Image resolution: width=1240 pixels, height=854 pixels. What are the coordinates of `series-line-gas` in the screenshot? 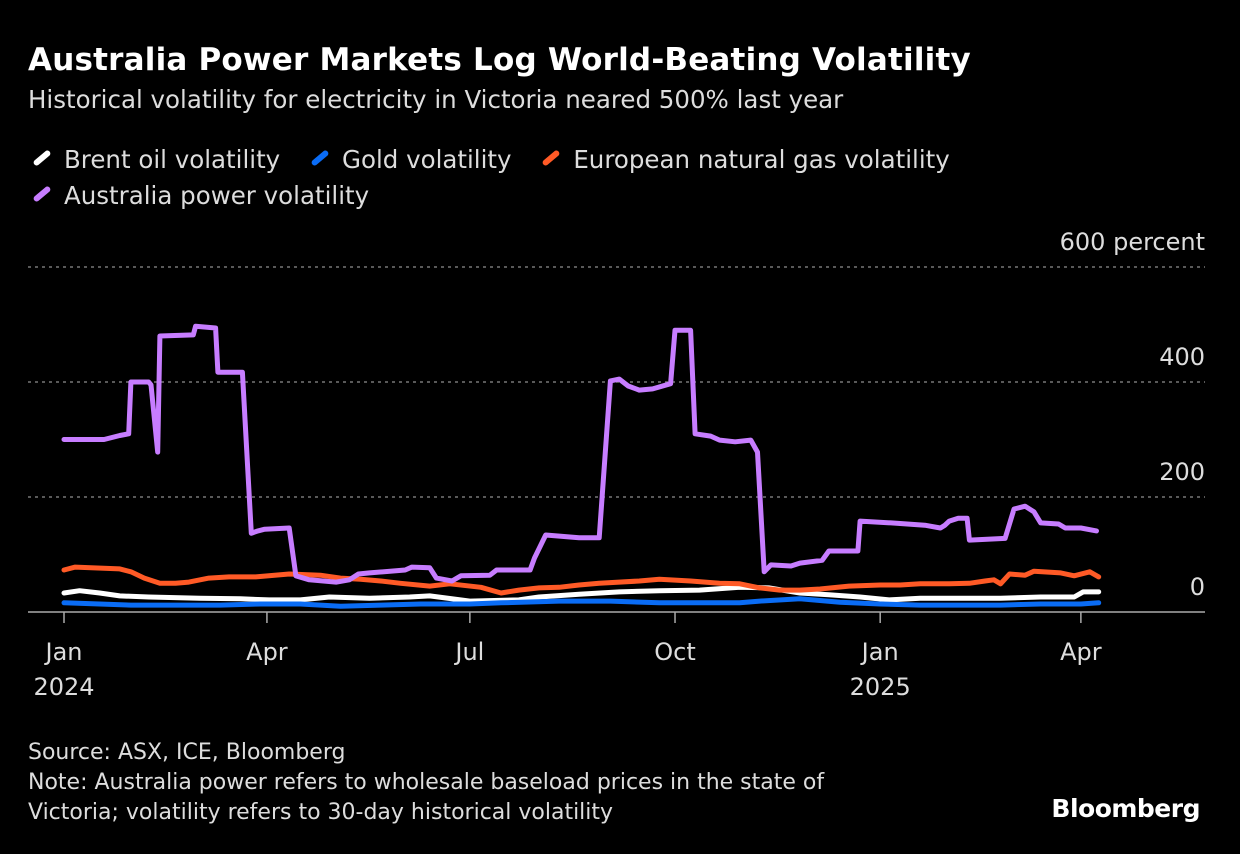 It's located at (581, 580).